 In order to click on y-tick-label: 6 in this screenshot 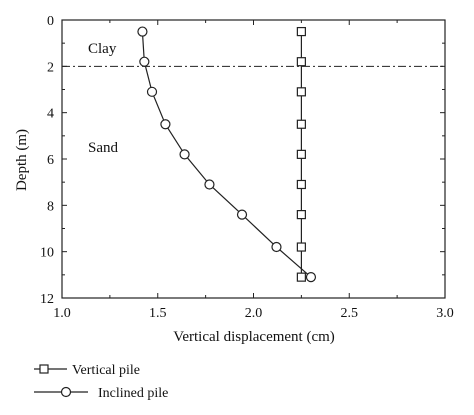, I will do `click(50, 160)`.